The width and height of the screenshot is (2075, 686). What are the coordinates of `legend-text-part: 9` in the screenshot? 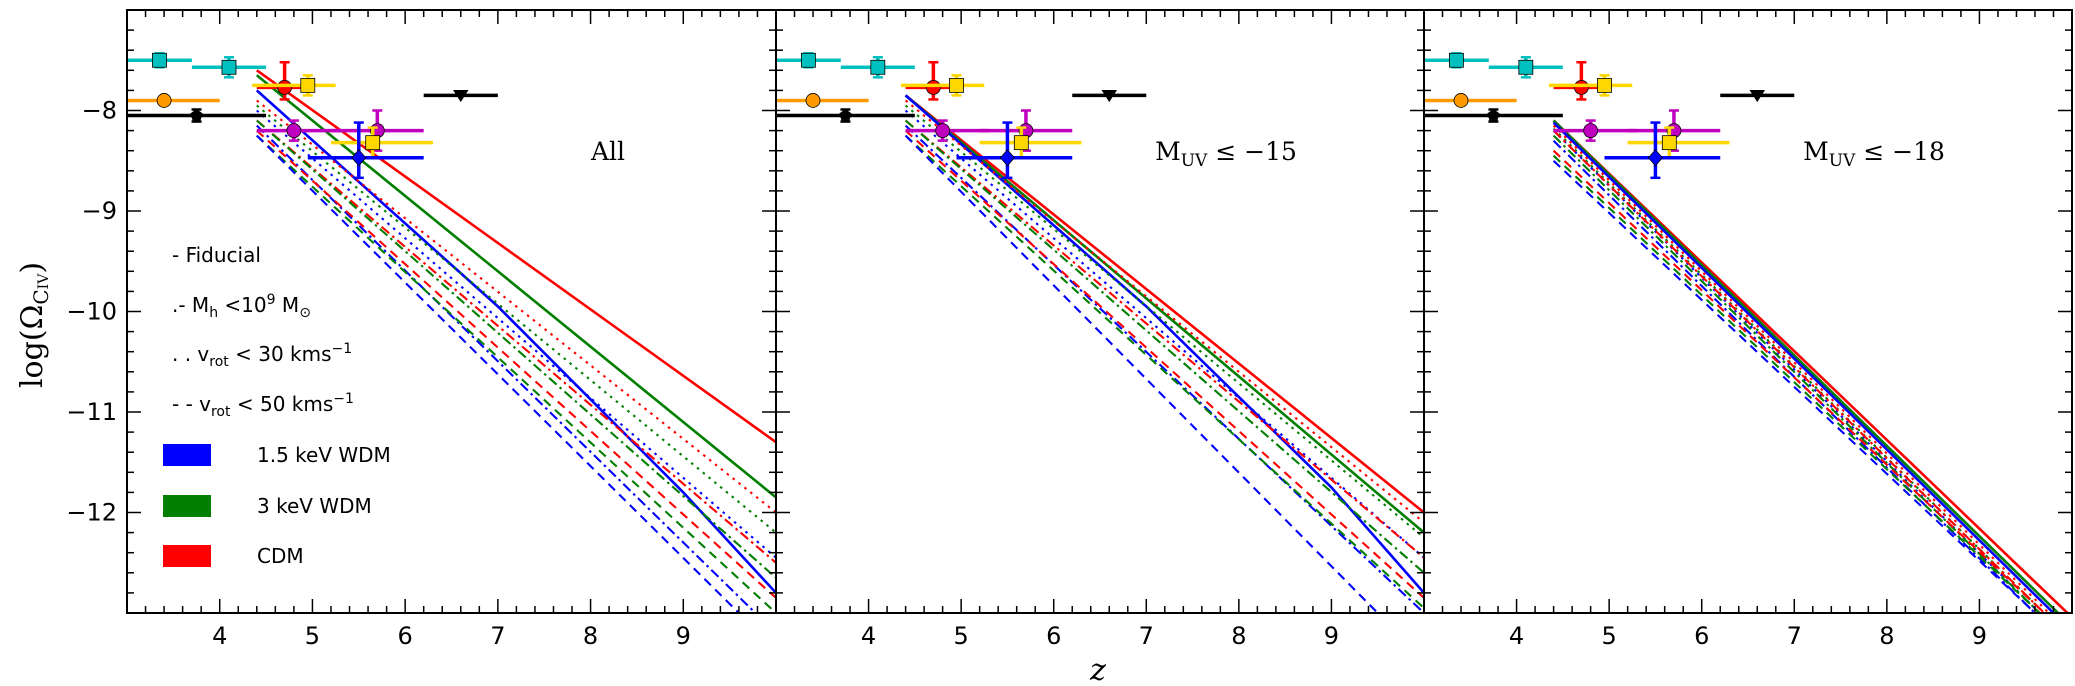 It's located at (271, 300).